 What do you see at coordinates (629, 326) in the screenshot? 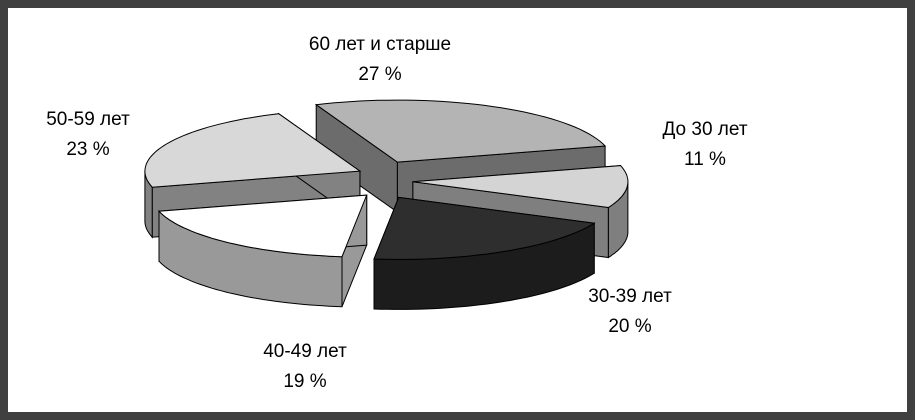
I see `slice-value-label: 20 %` at bounding box center [629, 326].